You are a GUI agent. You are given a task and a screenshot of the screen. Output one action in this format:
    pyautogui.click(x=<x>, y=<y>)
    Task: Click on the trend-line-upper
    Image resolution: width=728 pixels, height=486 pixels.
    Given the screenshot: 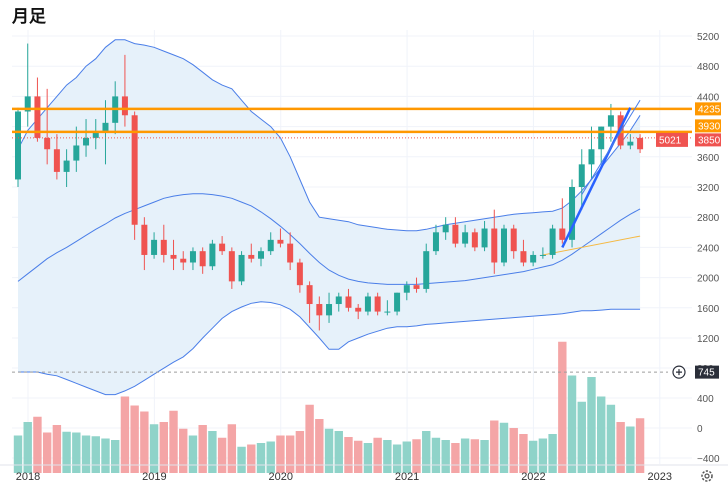 What is the action you would take?
    pyautogui.click(x=611, y=147)
    